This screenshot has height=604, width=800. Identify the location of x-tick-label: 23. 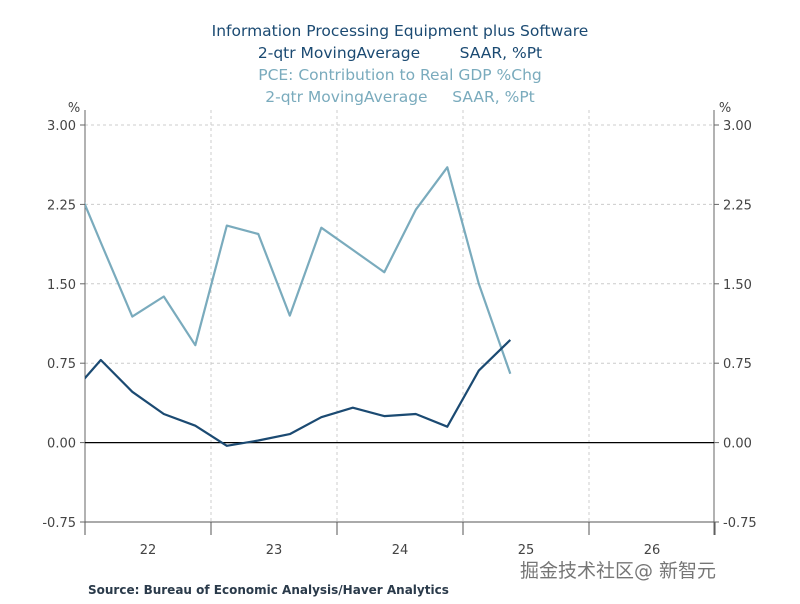
(274, 550).